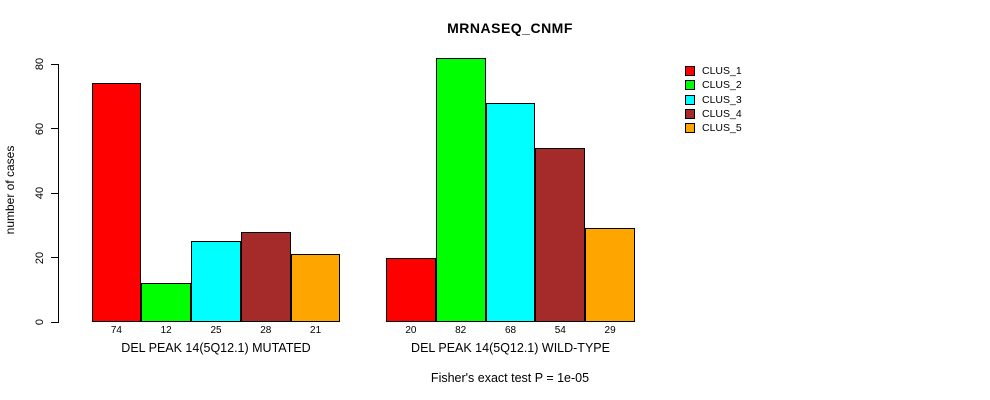 Image resolution: width=990 pixels, height=400 pixels. What do you see at coordinates (510, 28) in the screenshot?
I see `chart-title: MRNASEQ_CNMF` at bounding box center [510, 28].